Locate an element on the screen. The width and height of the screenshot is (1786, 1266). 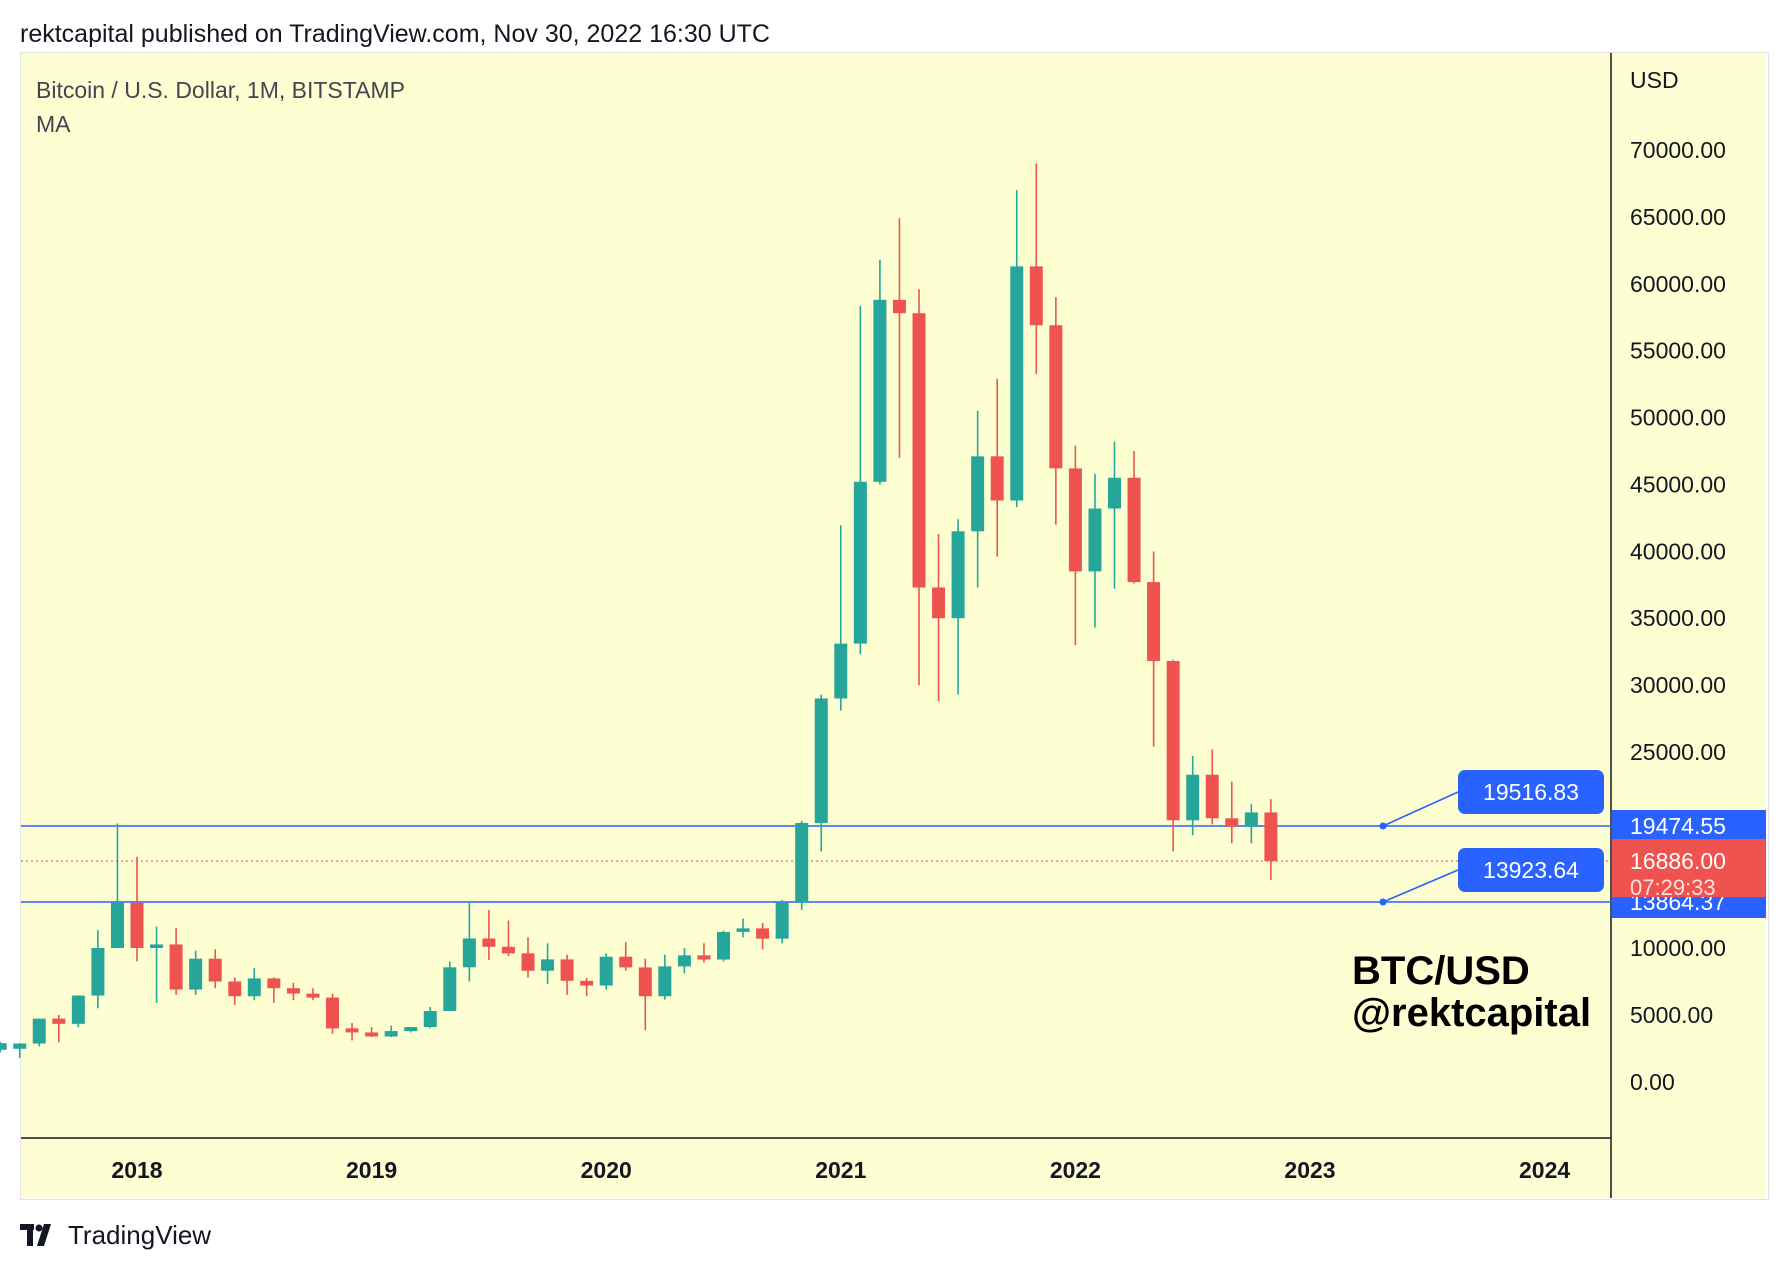
time-axis: 2018 2019 2020 2021 2022 2023 2024 is located at coordinates (840, 1170).